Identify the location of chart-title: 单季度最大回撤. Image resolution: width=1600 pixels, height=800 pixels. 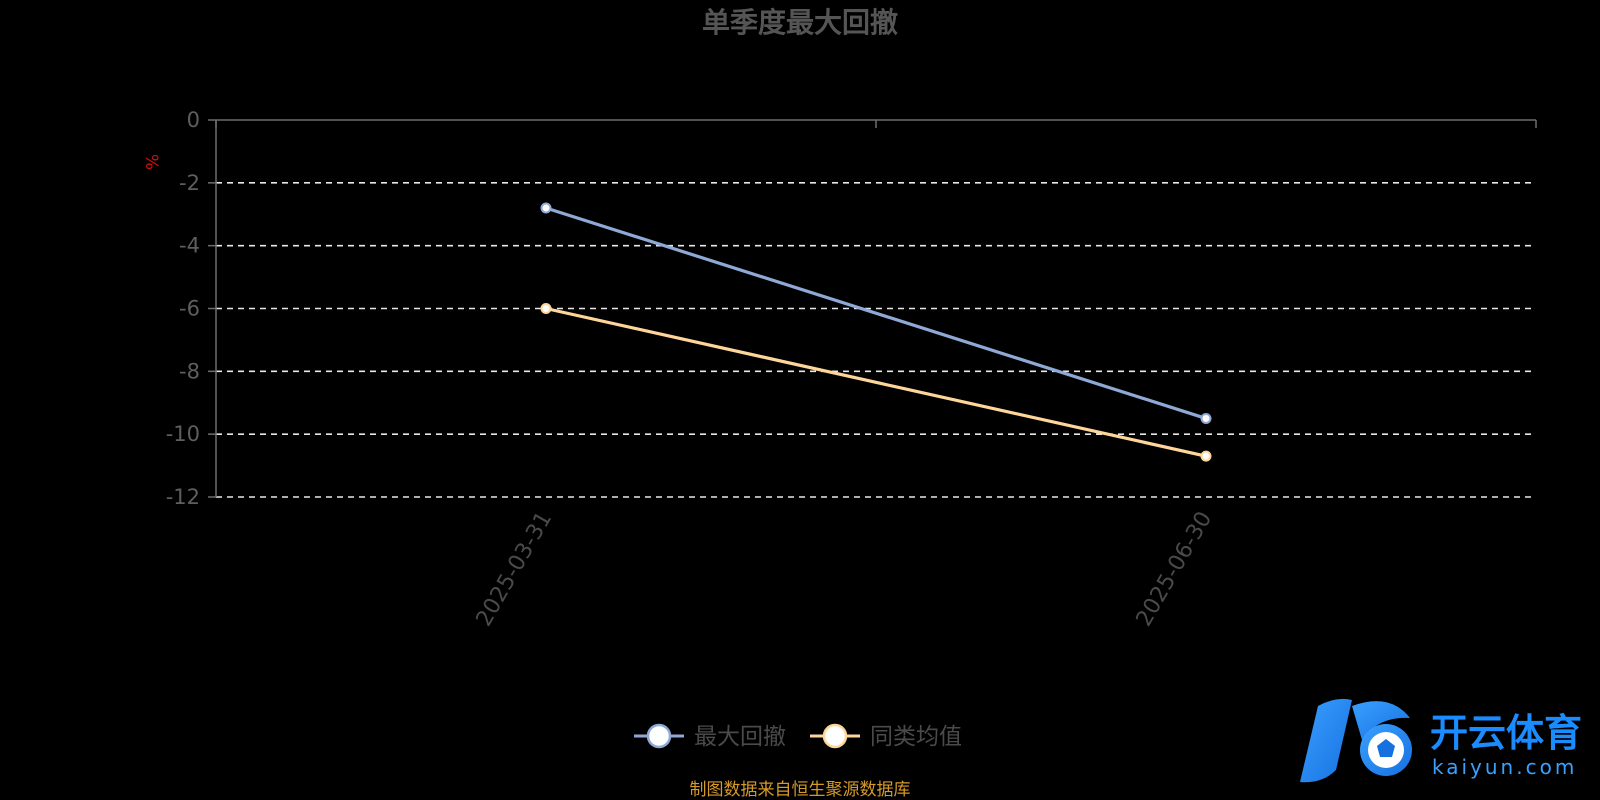
(800, 22).